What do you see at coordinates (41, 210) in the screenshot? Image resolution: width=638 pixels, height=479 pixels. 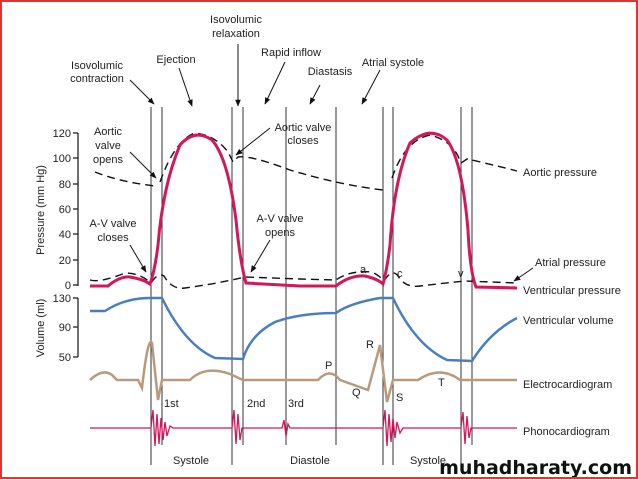 I see `pressure-axis-label: Pressure (mm Hg)` at bounding box center [41, 210].